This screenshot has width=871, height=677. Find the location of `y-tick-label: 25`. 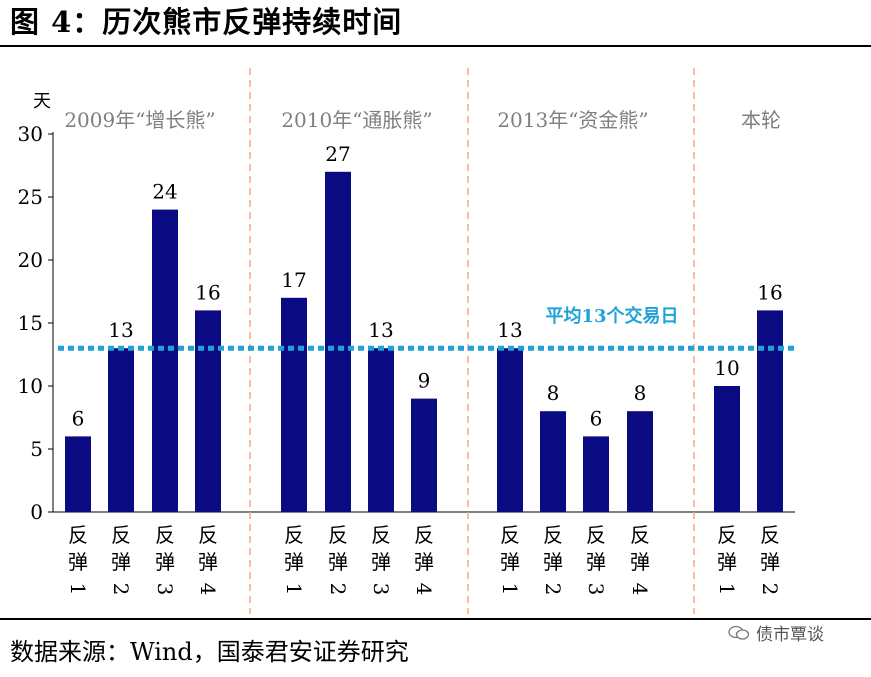

y-tick-label: 25 is located at coordinates (30, 197).